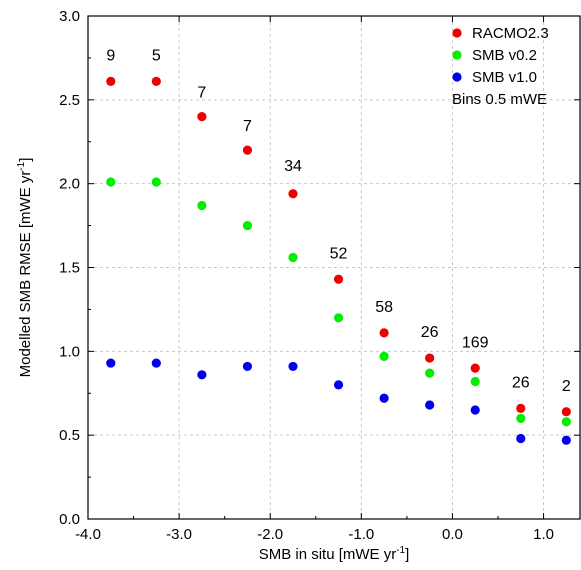  Describe the element at coordinates (293, 166) in the screenshot. I see `bin-count-label: 34` at that location.